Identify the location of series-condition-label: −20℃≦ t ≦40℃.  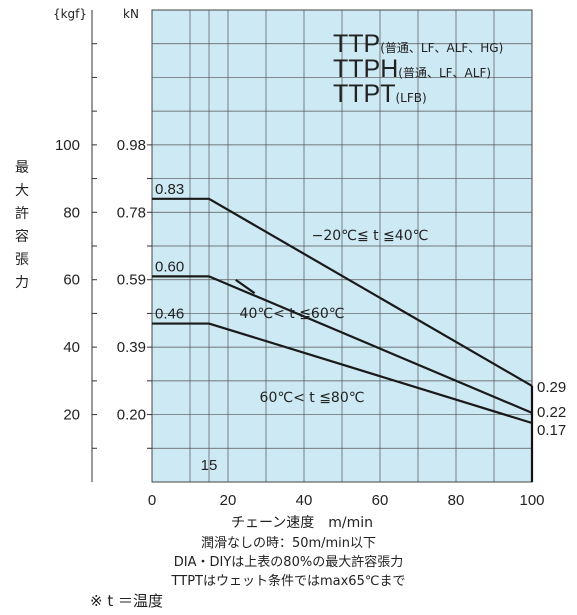
(370, 236).